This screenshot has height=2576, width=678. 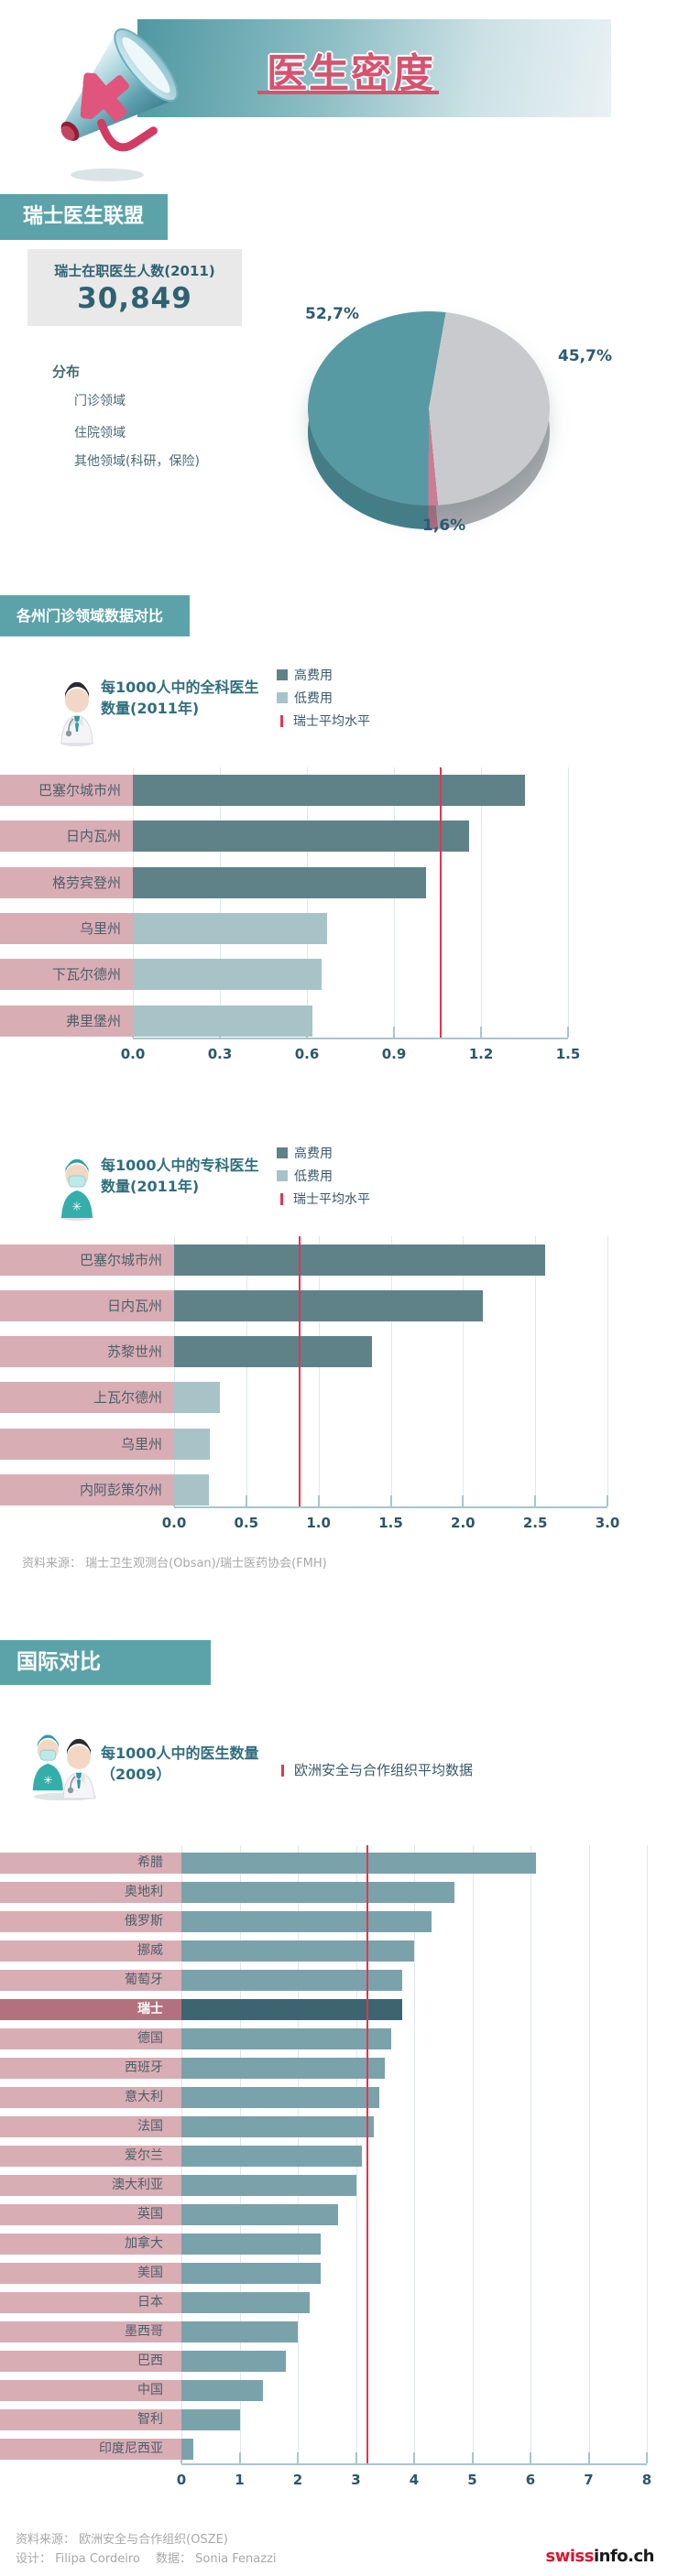 What do you see at coordinates (220, 1054) in the screenshot?
I see `axis-tick-label: 0.3` at bounding box center [220, 1054].